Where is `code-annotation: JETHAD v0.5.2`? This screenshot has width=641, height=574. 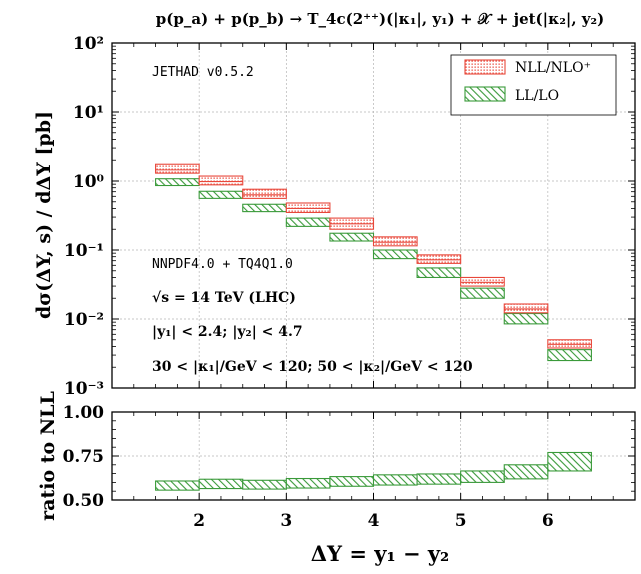
code-annotation: JETHAD v0.5.2 is located at coordinates (203, 72).